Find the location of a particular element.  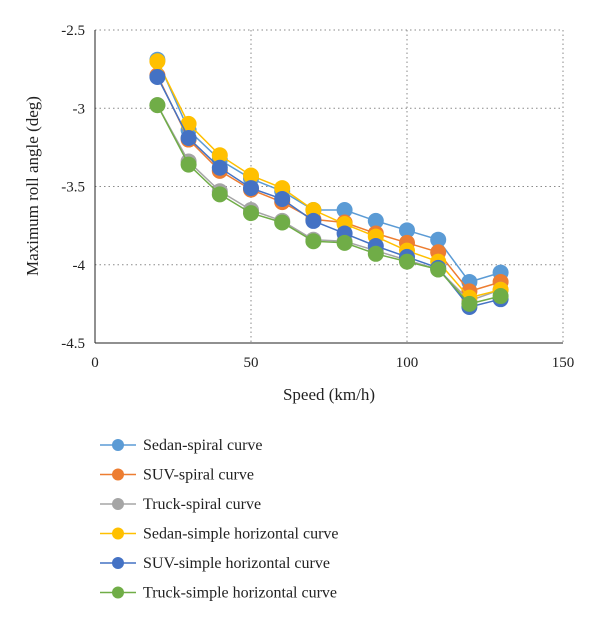

y-tick-label: -4 is located at coordinates (79, 266).